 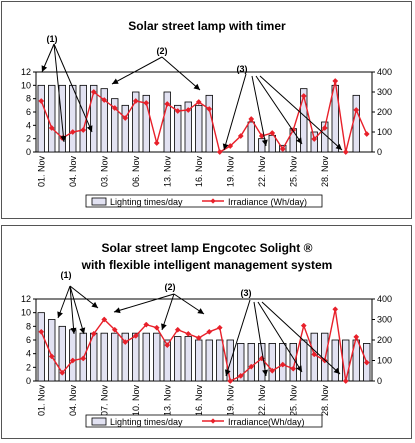 I want to click on y-left-tick-label: 2, so click(x=28, y=139).